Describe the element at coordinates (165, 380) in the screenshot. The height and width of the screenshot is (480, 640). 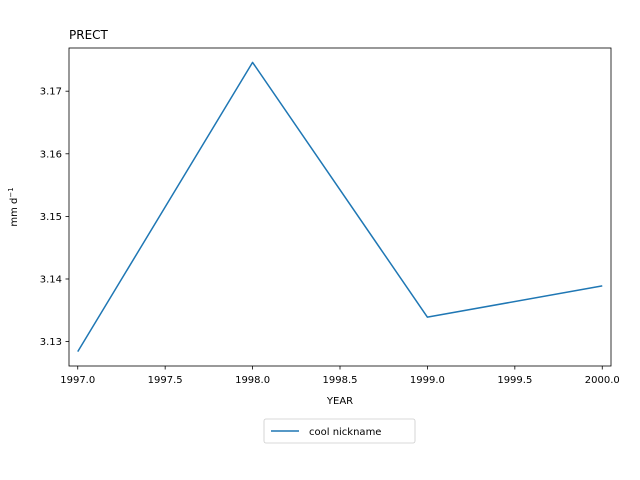
I see `x-tick-label: 1997.5` at that location.